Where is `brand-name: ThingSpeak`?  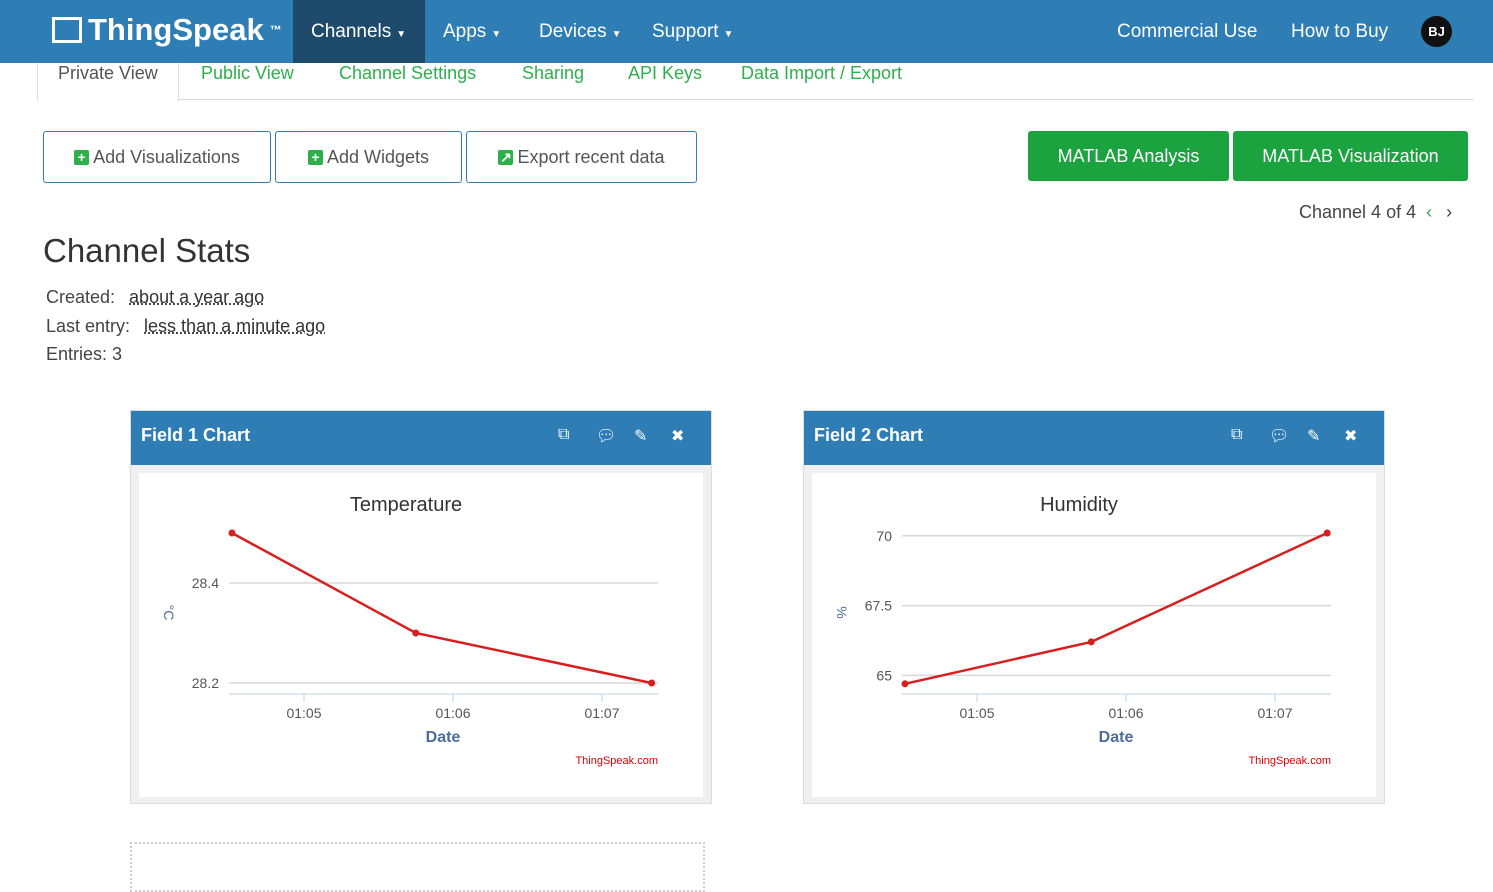 brand-name: ThingSpeak is located at coordinates (176, 29).